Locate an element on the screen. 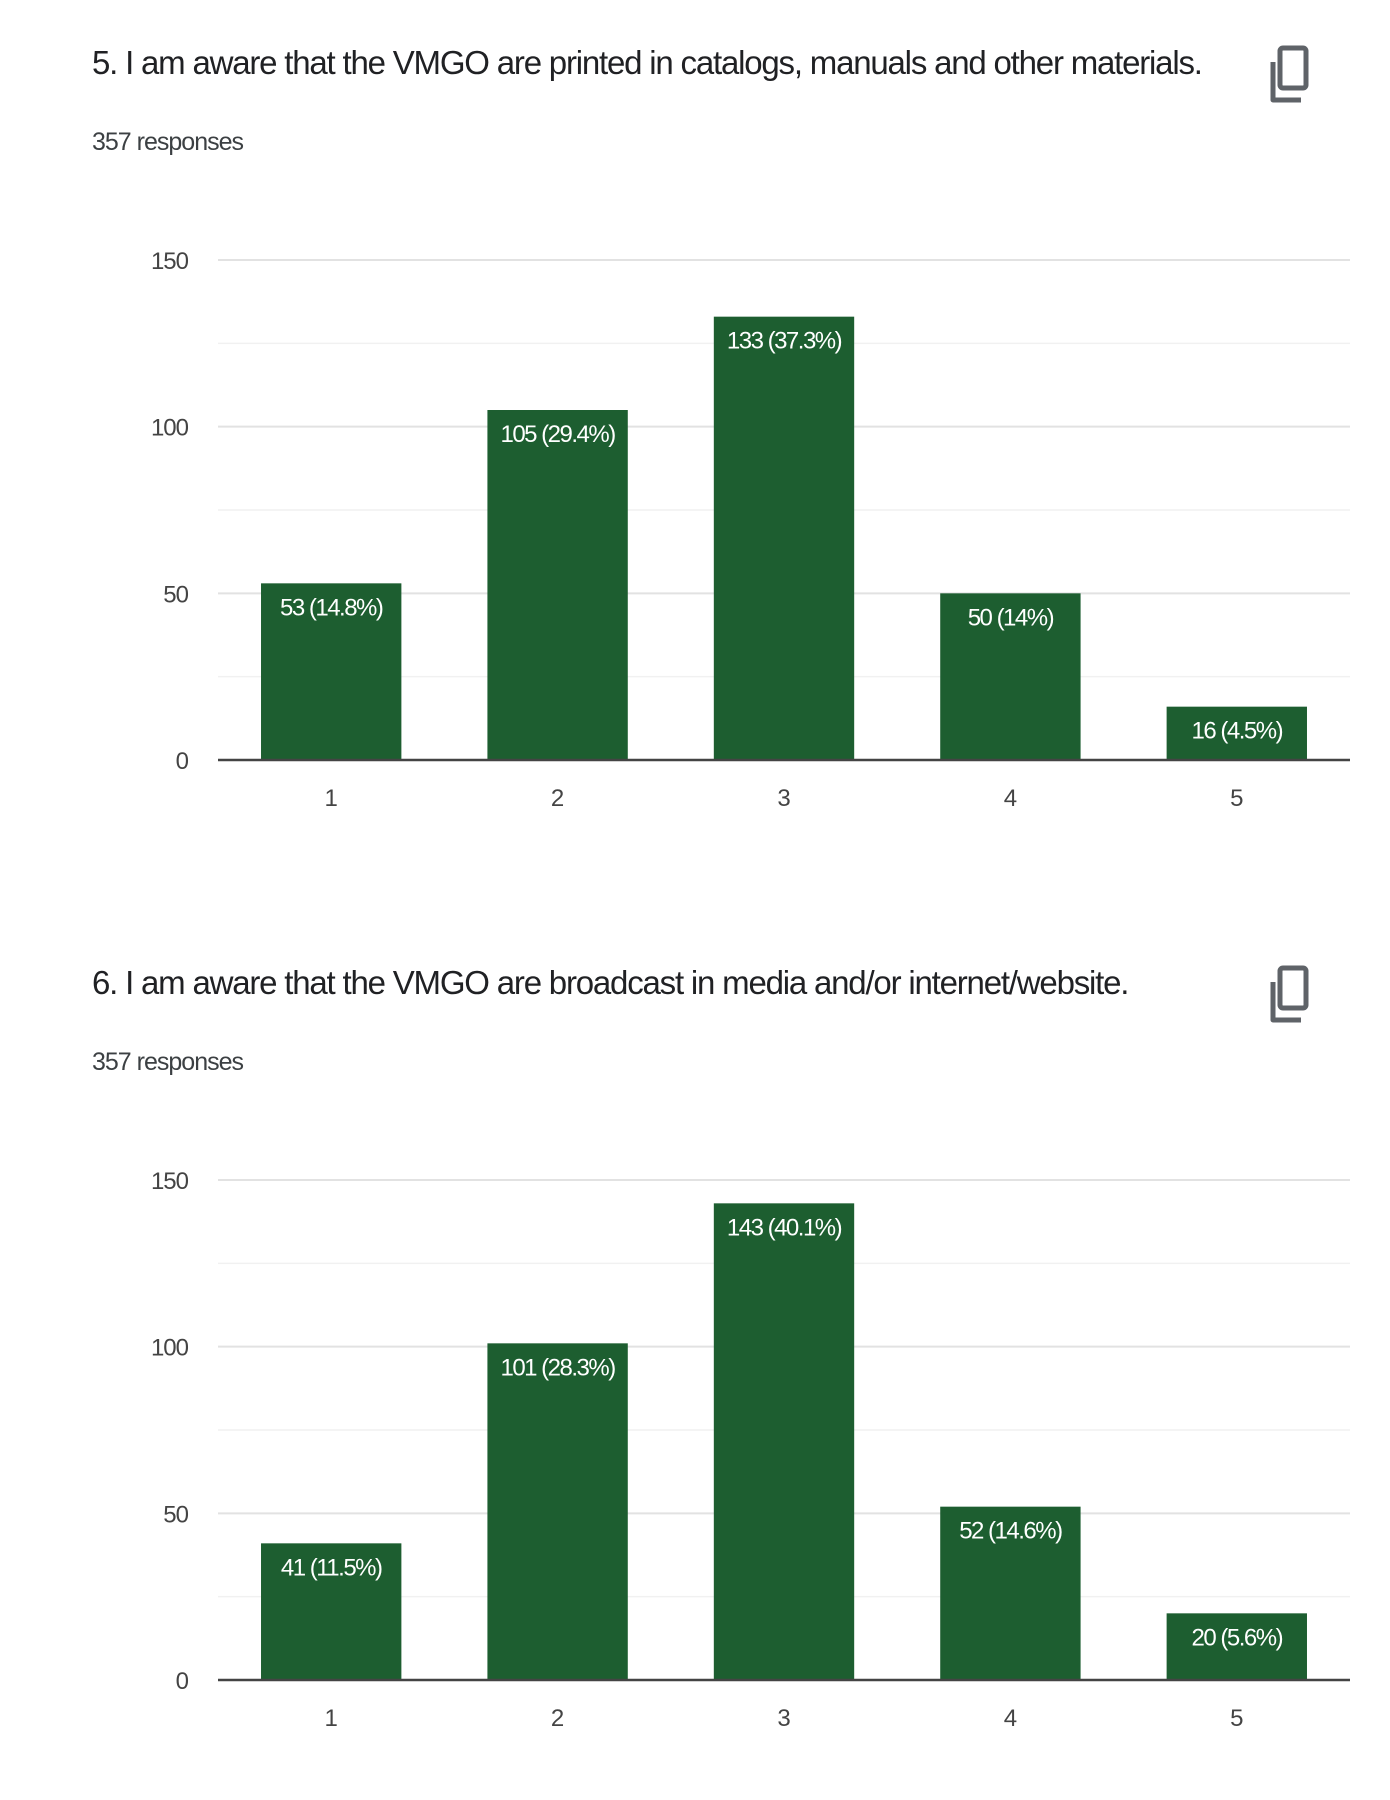 The height and width of the screenshot is (1800, 1390). data-label: 133 (37.3%) is located at coordinates (784, 341).